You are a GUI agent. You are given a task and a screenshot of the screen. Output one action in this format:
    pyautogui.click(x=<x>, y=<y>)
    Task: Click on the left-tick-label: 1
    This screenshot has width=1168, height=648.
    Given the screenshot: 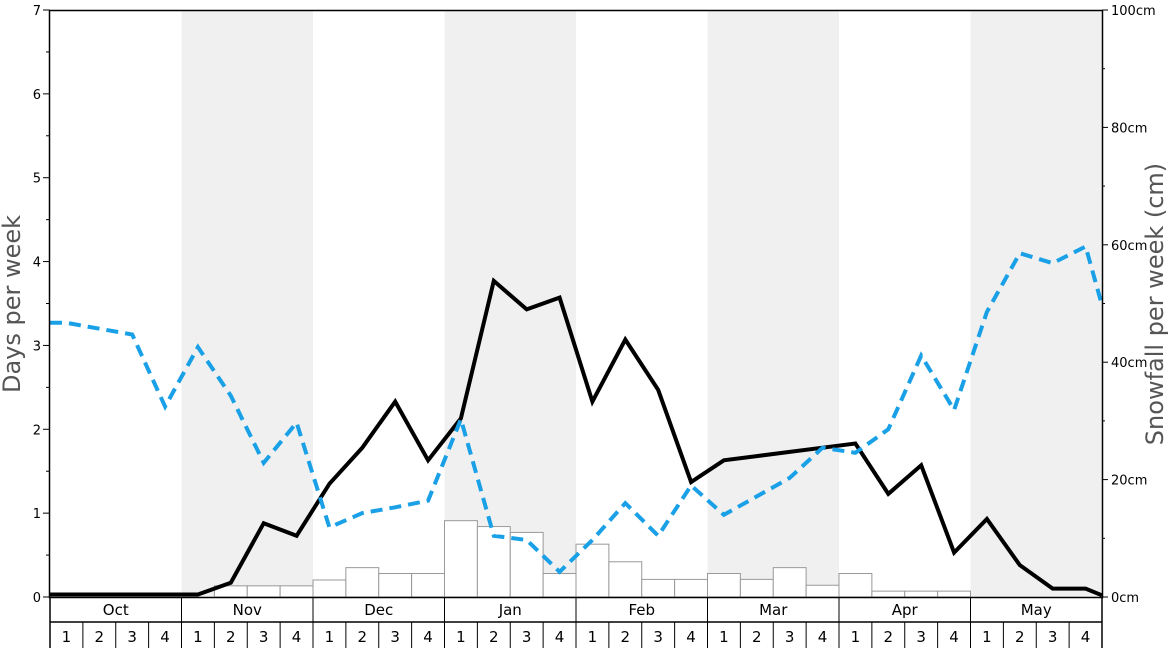 What is the action you would take?
    pyautogui.click(x=37, y=514)
    